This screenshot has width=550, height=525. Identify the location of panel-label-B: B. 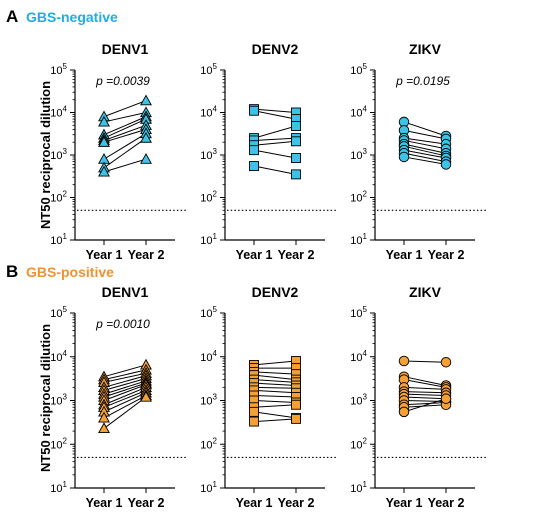
(12, 271).